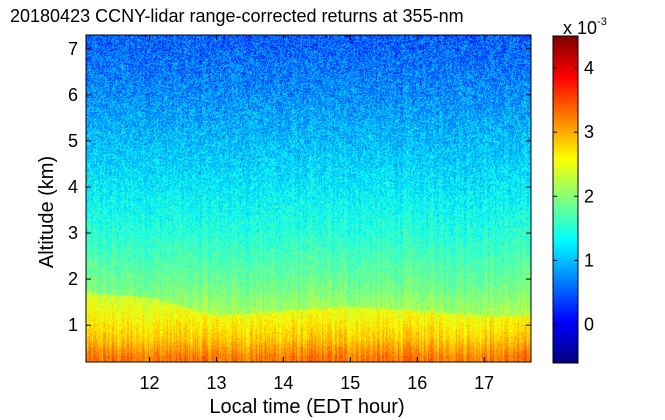  What do you see at coordinates (283, 383) in the screenshot?
I see `x-tick-label: 14` at bounding box center [283, 383].